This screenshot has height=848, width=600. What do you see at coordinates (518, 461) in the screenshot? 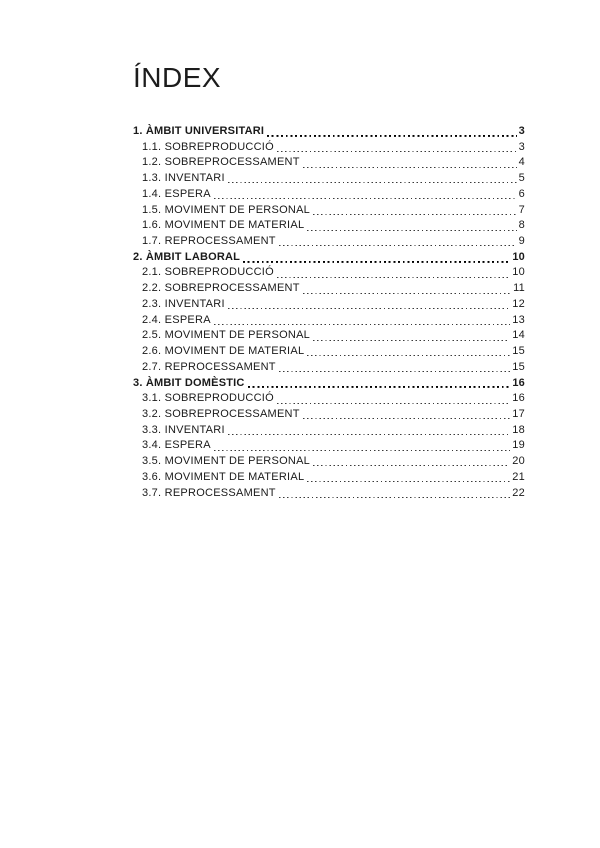
I see `toc-page-number: 20` at bounding box center [518, 461].